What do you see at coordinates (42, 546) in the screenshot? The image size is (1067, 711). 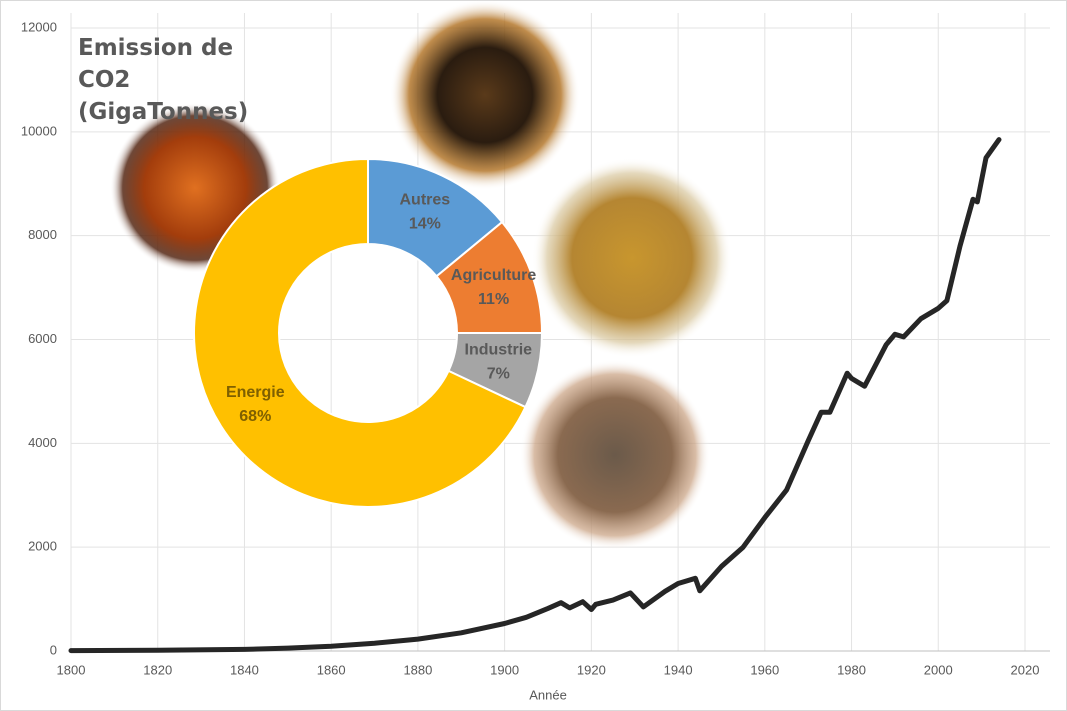 I see `y-tick-label: 2000` at bounding box center [42, 546].